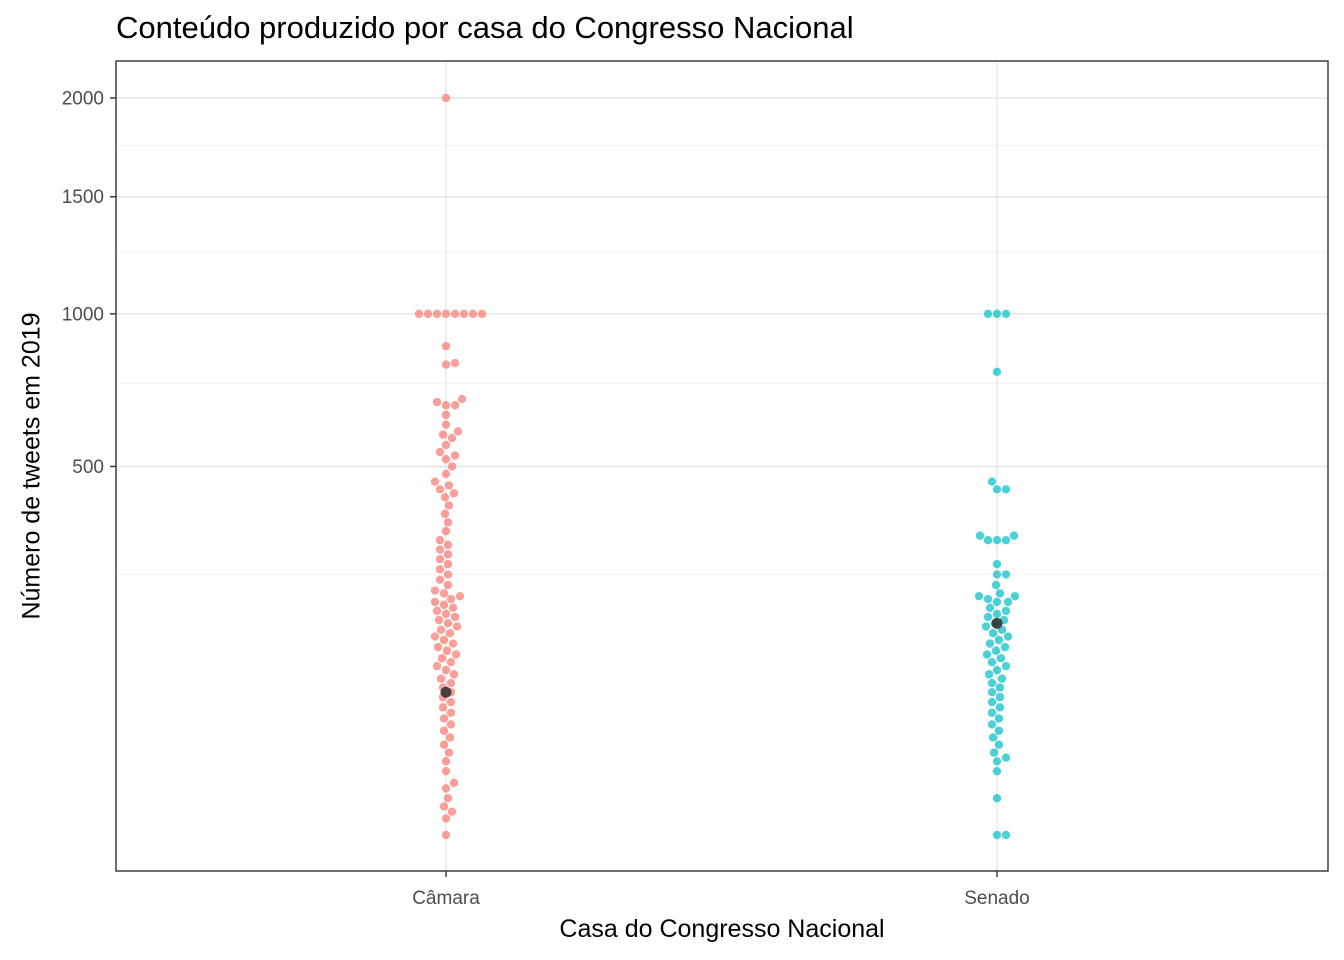 Image resolution: width=1344 pixels, height=960 pixels. What do you see at coordinates (721, 890) in the screenshot?
I see `x-axis: Câmara Senado` at bounding box center [721, 890].